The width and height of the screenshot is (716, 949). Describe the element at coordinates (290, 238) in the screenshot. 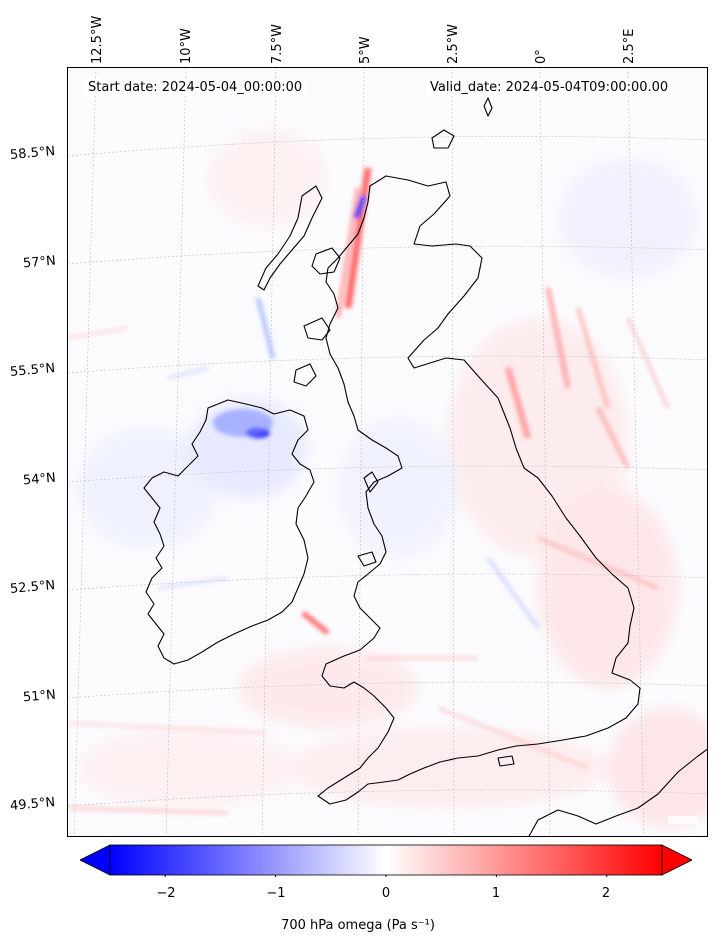

I see `outer-hebrides-coastline` at that location.